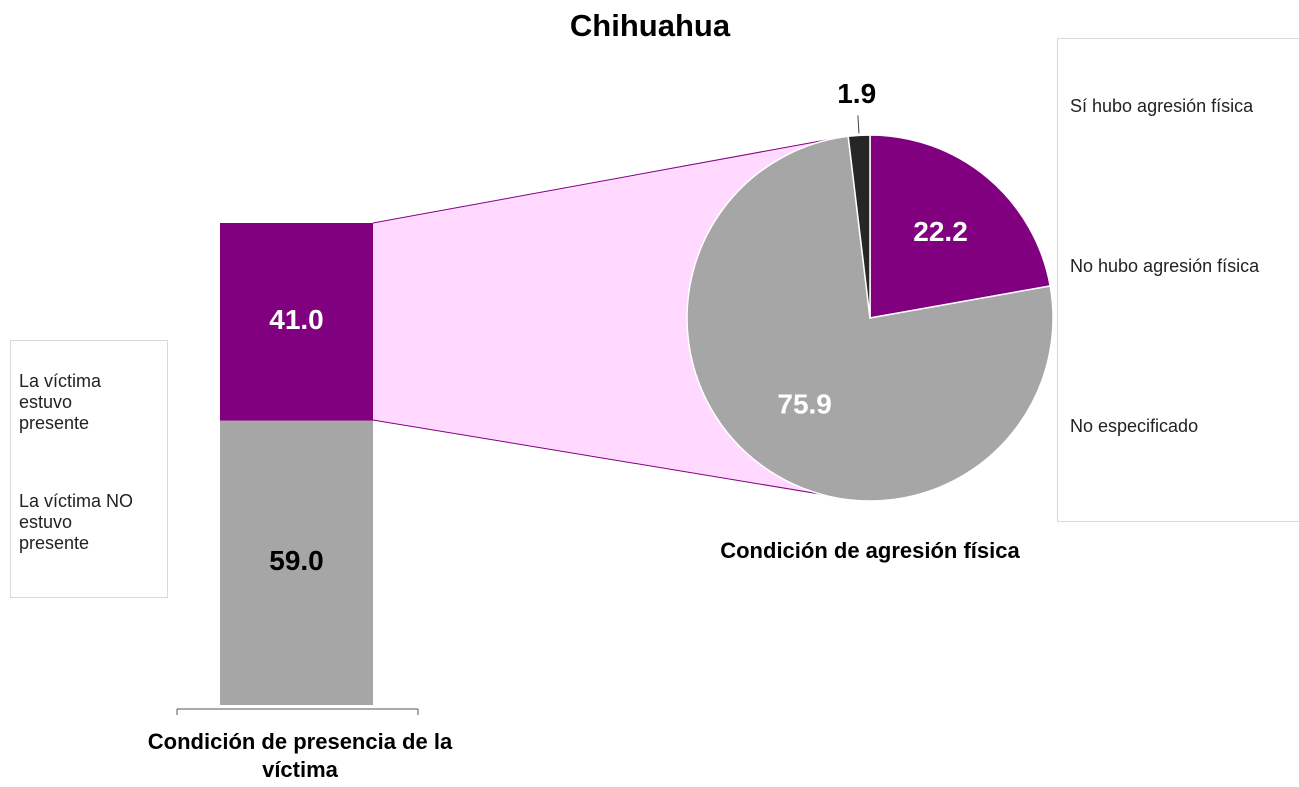  I want to click on x-axis-title: Condición de agresión física, so click(870, 550).